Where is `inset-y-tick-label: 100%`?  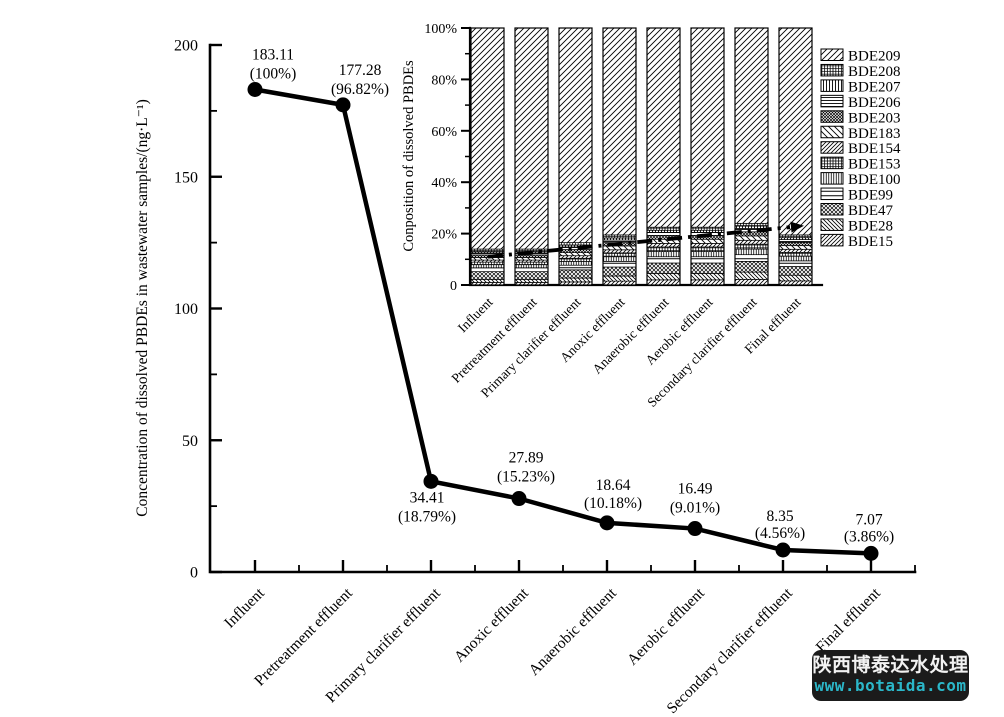
inset-y-tick-label: 100% is located at coordinates (440, 29).